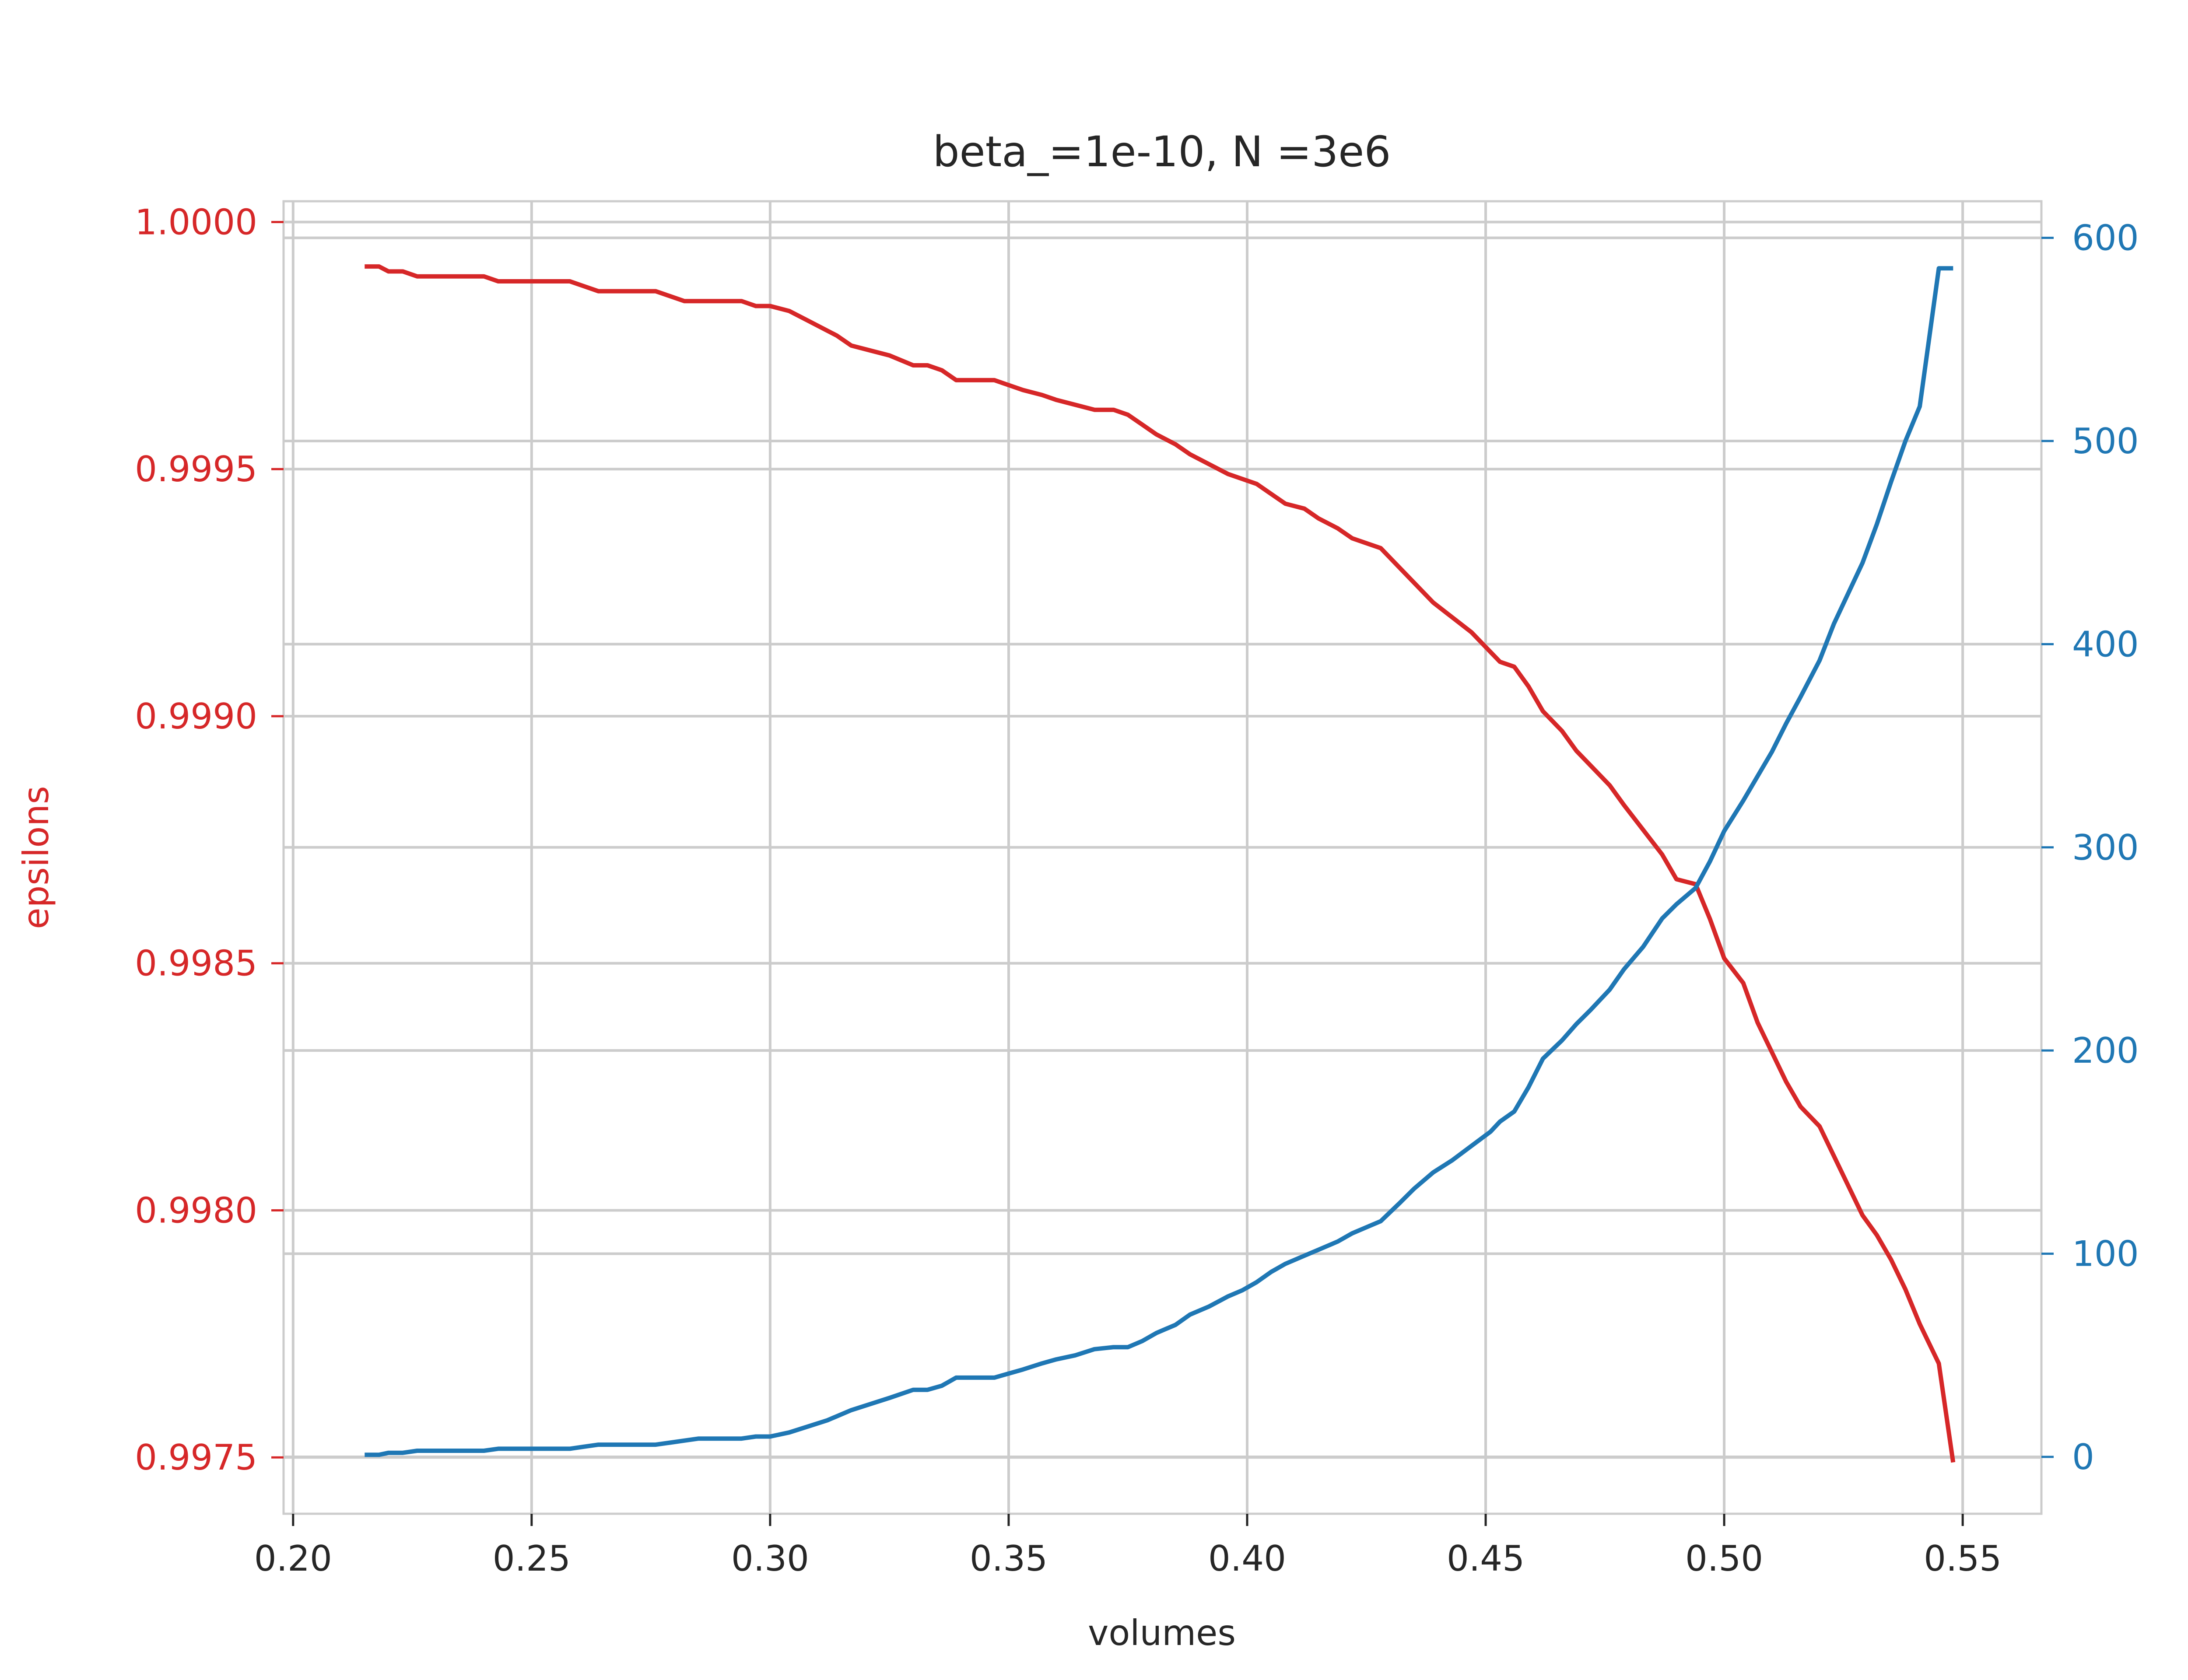  What do you see at coordinates (196, 222) in the screenshot?
I see `left-y-tick-label: 1.0000` at bounding box center [196, 222].